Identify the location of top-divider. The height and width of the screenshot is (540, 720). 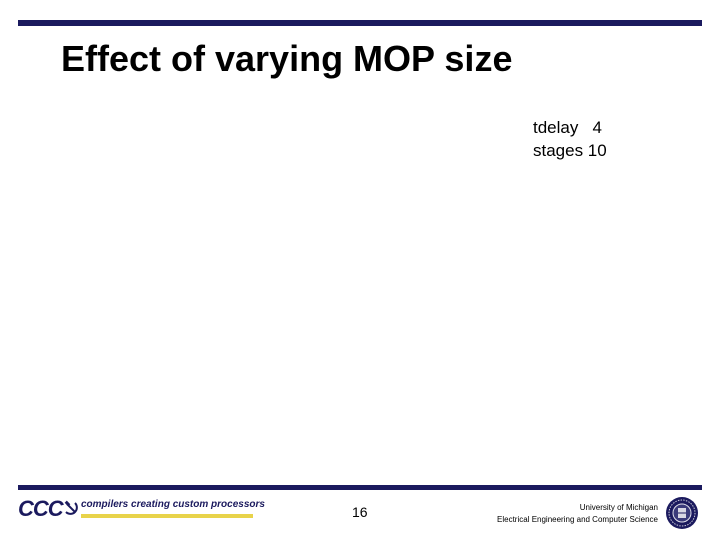
(360, 23).